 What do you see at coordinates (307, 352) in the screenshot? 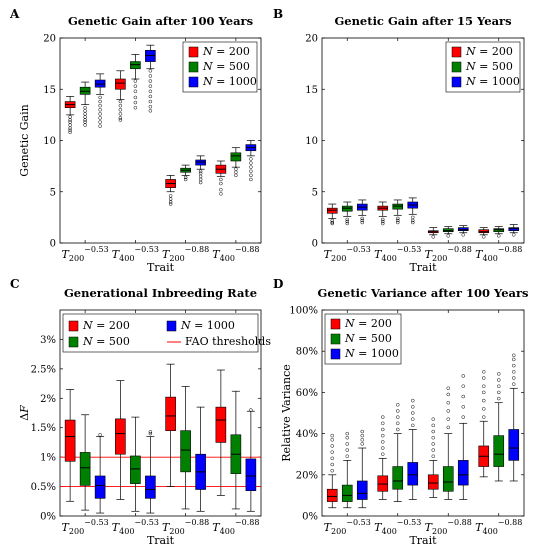
I see `y-tick-label: 80%` at bounding box center [307, 352].